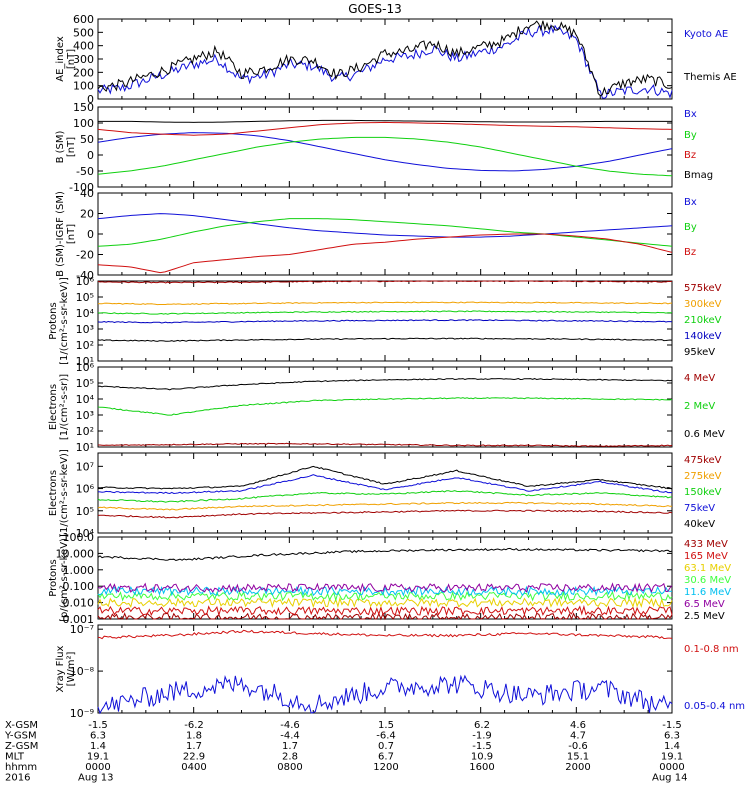  What do you see at coordinates (385, 767) in the screenshot?
I see `ephemeris-value: 1200` at bounding box center [385, 767].